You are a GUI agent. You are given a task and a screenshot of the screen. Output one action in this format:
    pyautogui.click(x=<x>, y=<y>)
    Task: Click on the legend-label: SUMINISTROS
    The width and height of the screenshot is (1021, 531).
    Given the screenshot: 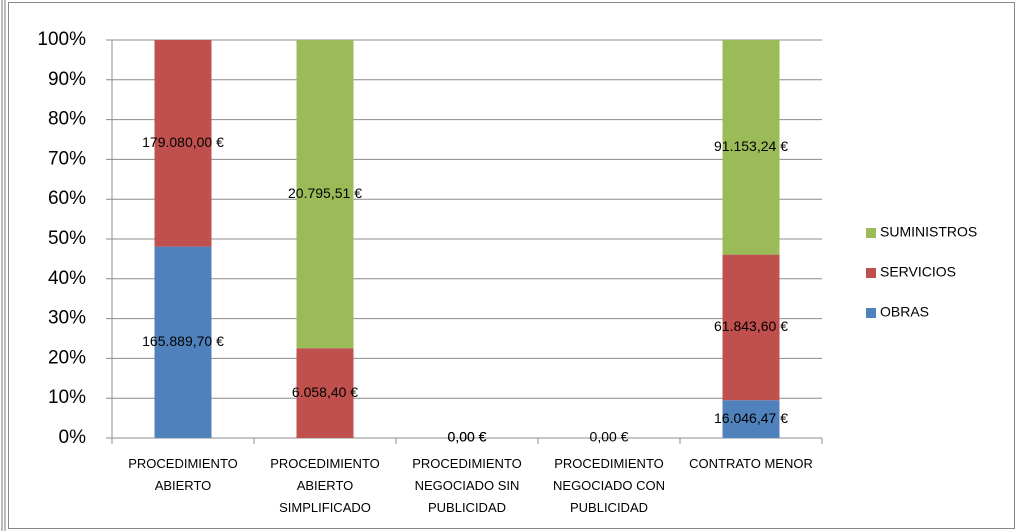 What is the action you would take?
    pyautogui.click(x=928, y=232)
    